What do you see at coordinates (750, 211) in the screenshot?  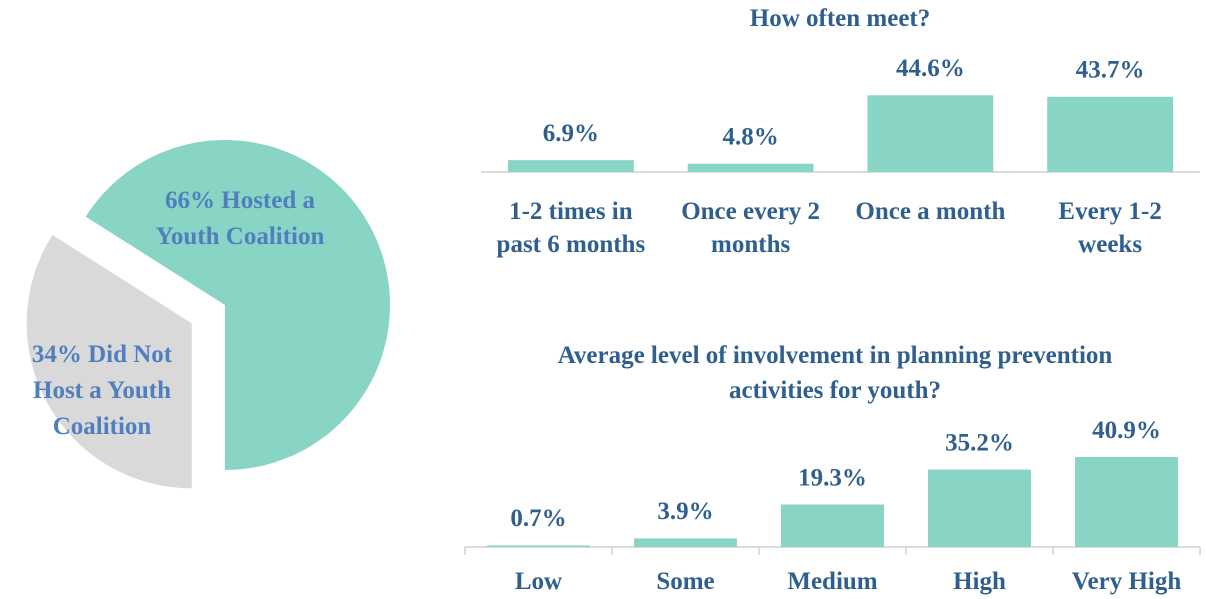 I see `text-line: Once every 2` at bounding box center [750, 211].